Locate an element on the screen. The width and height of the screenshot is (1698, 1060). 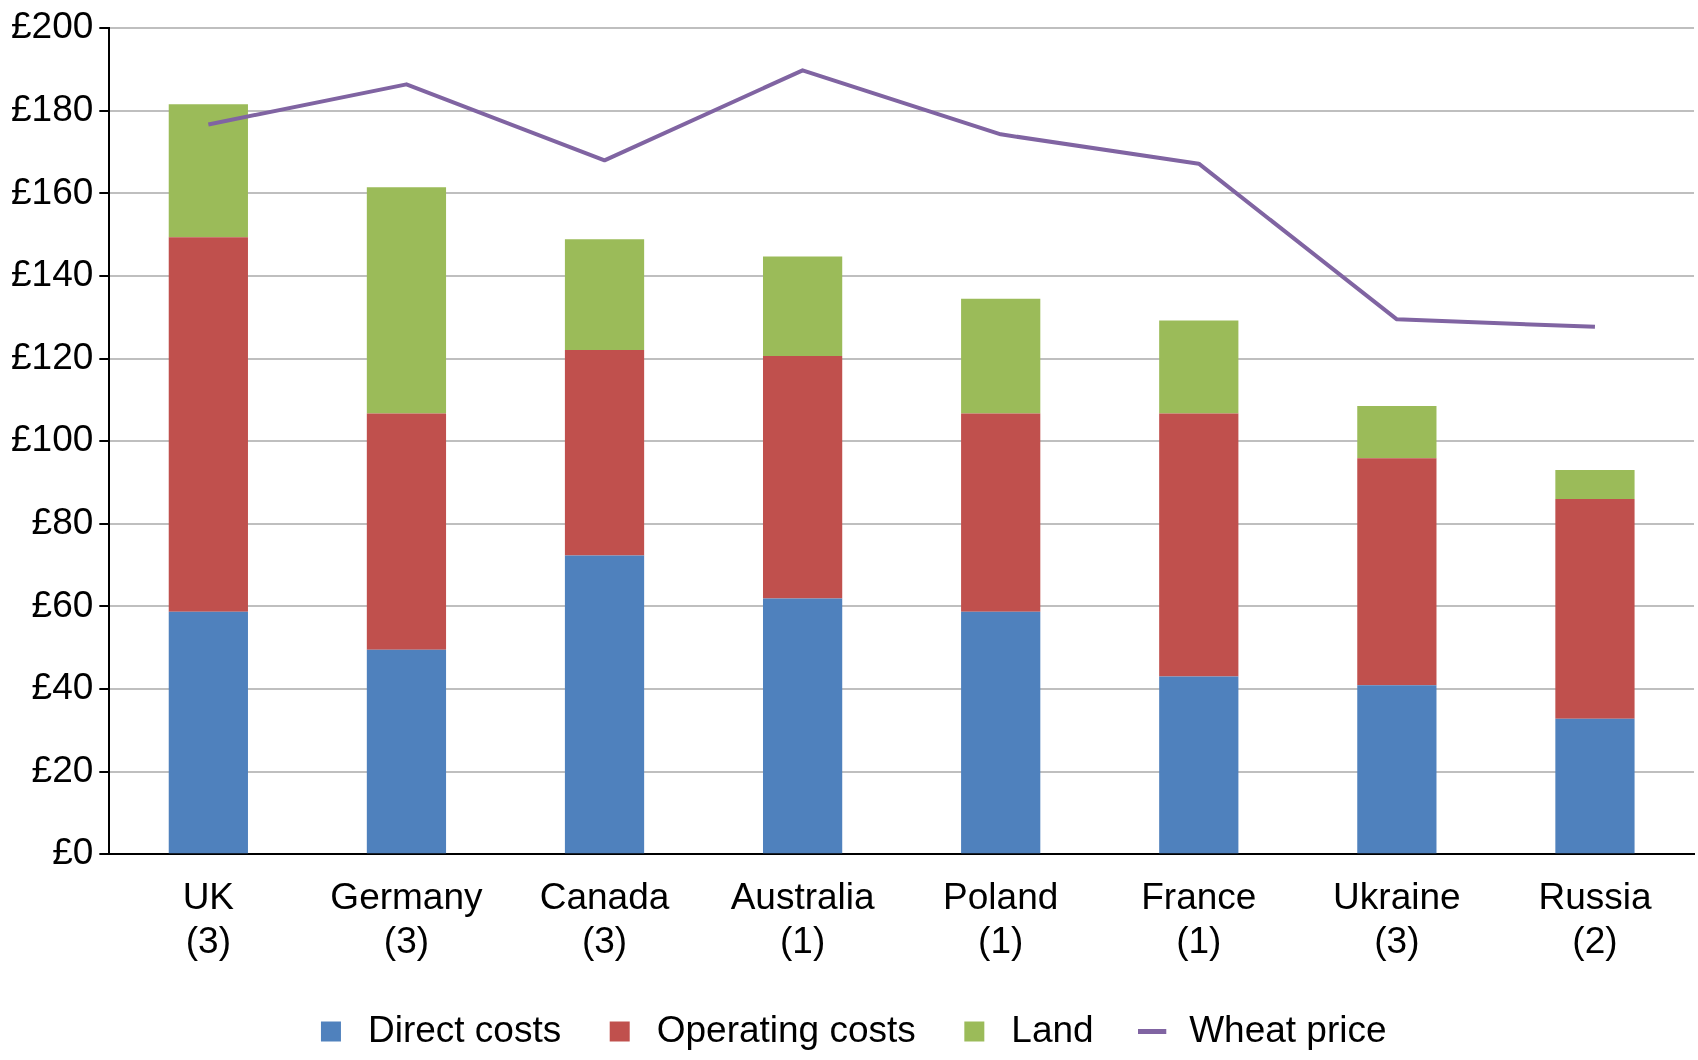
legend-label: Operating costs is located at coordinates (786, 1029).